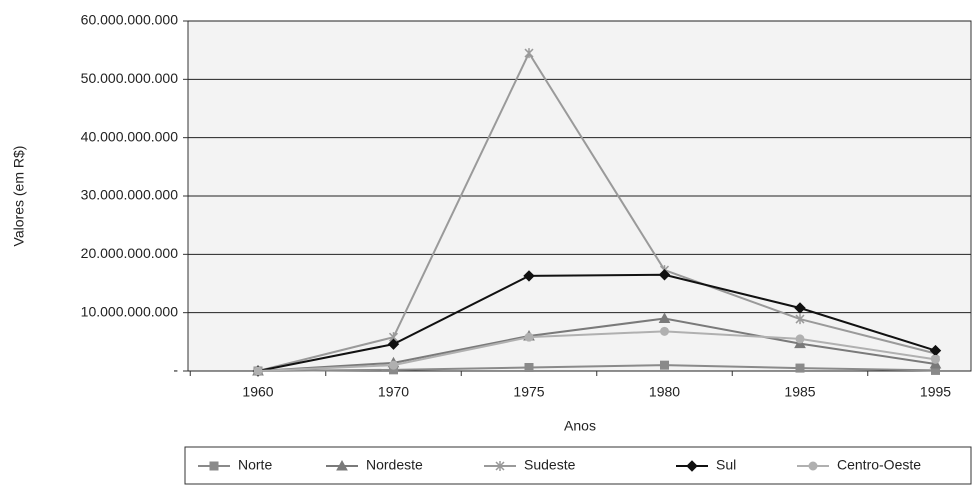  I want to click on x-tick-label: 1960, so click(257, 392).